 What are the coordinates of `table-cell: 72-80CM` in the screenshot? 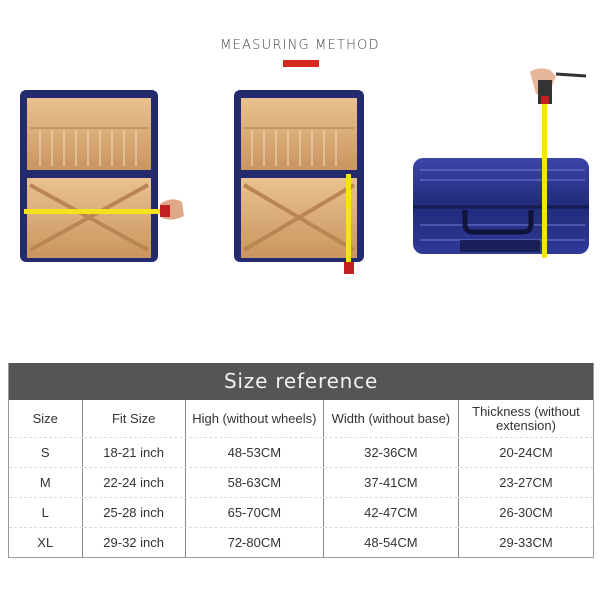 It's located at (253, 542).